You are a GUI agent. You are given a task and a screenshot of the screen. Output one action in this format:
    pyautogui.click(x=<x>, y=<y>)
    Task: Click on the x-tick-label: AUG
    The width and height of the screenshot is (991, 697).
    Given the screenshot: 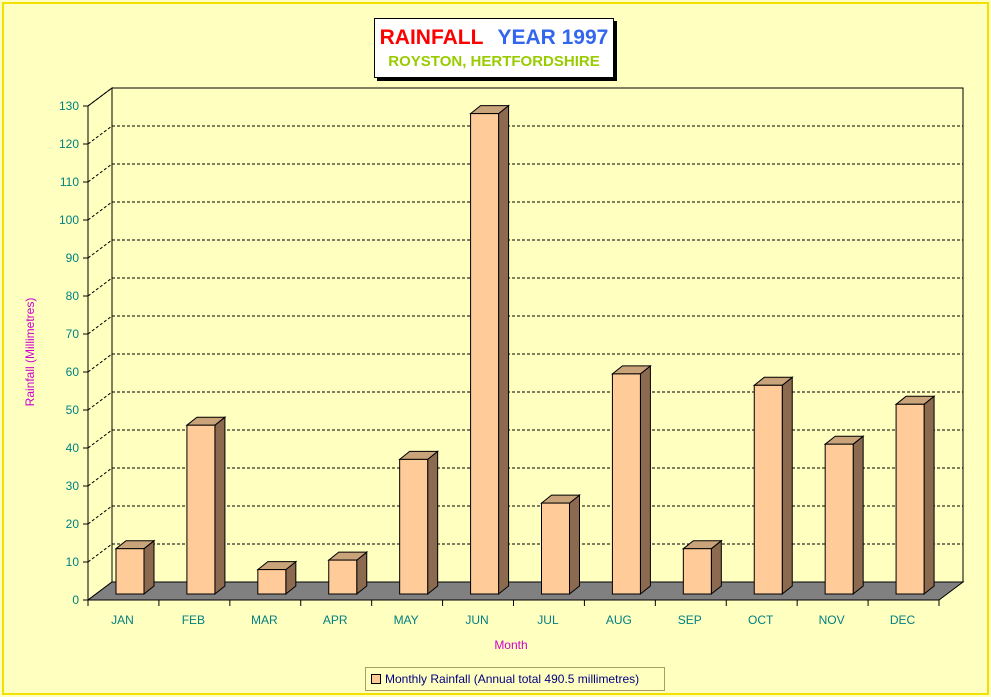 What is the action you would take?
    pyautogui.click(x=619, y=620)
    